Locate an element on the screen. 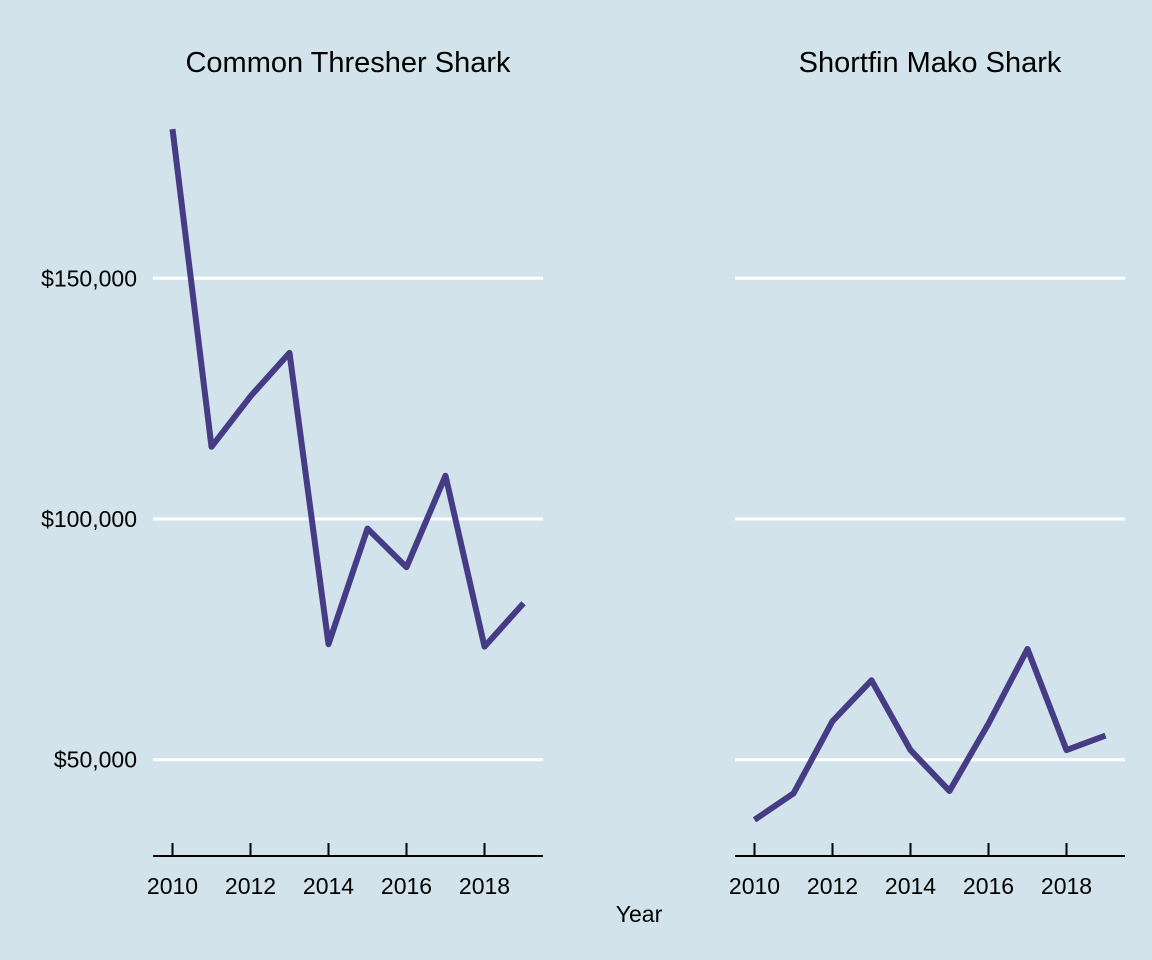 The image size is (1152, 960). y-tick-label: $100,000 is located at coordinates (89, 519).